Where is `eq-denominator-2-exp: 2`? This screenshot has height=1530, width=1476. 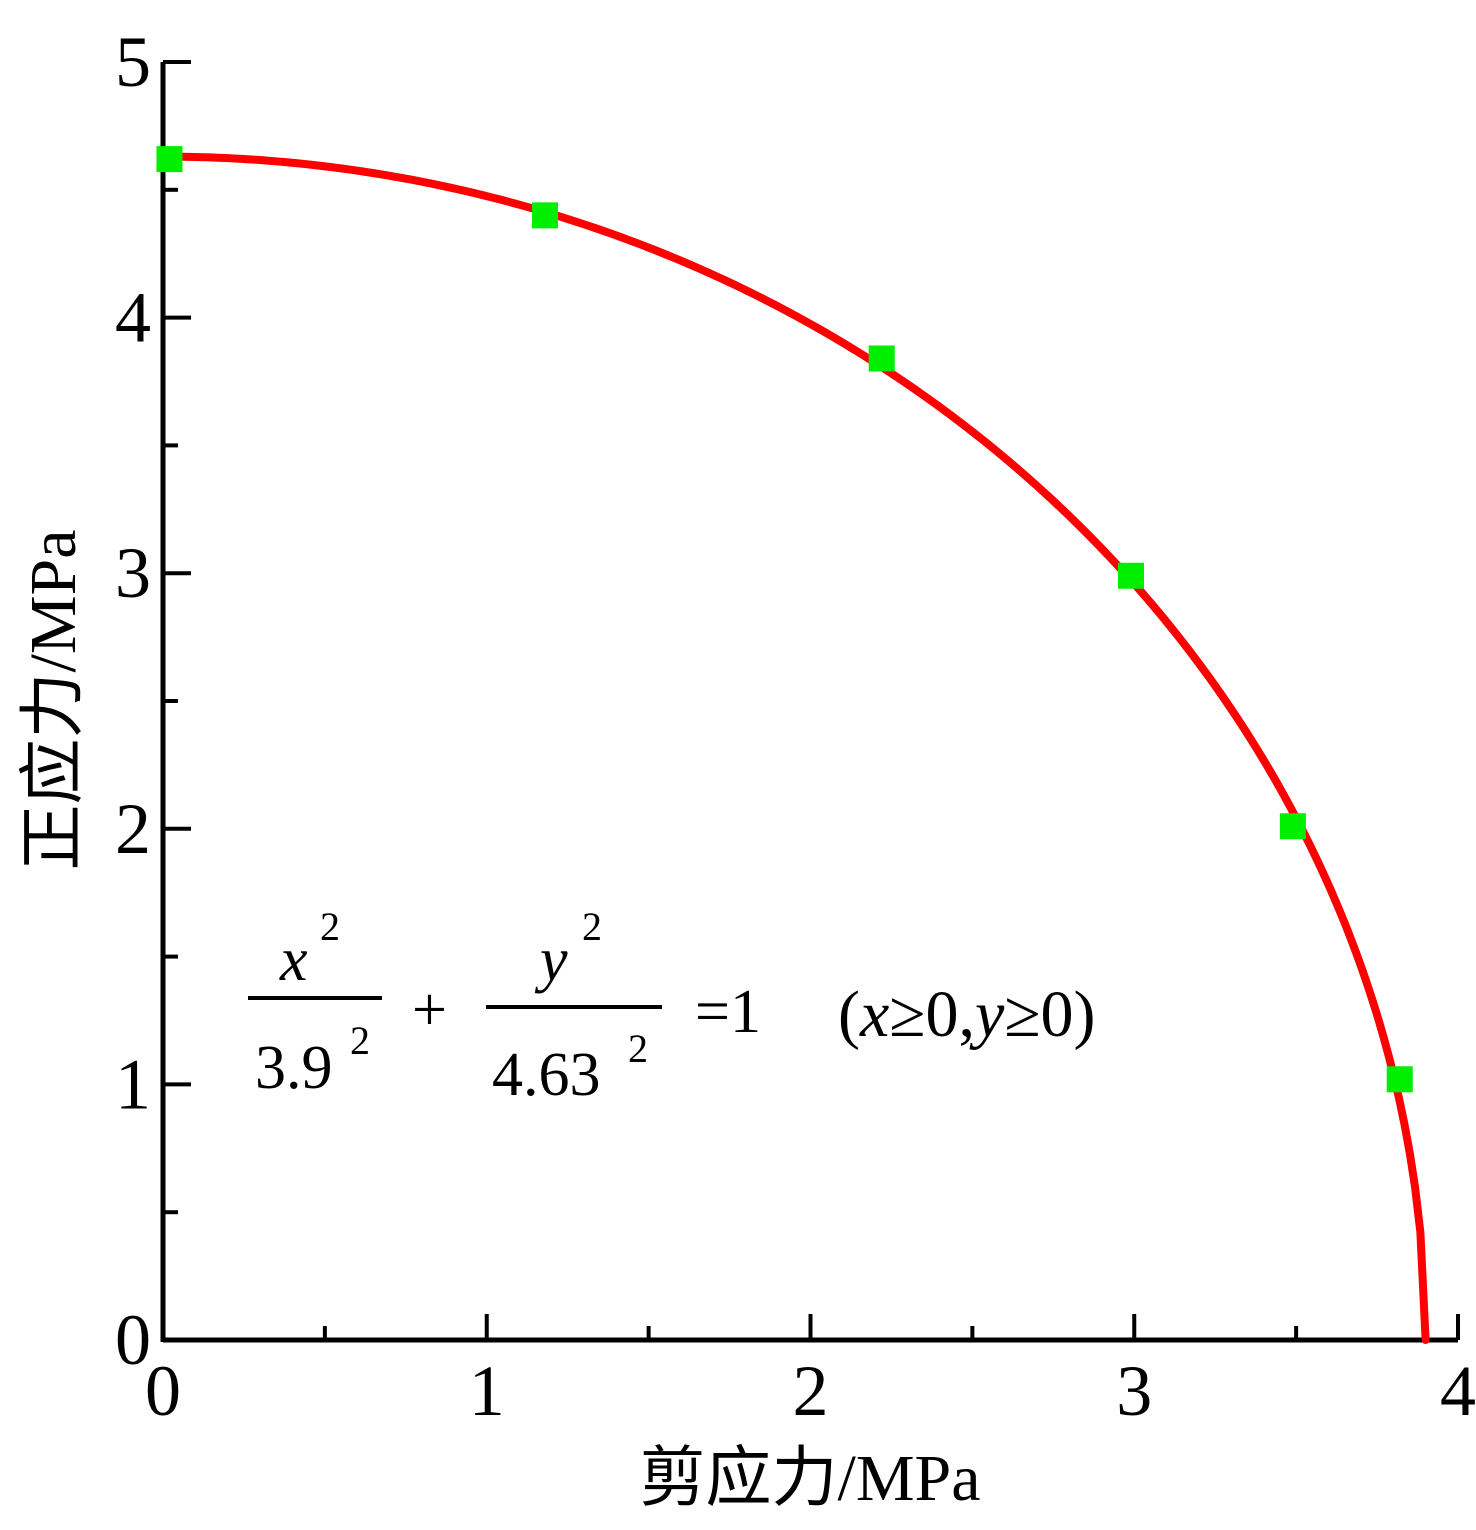
eq-denominator-2-exp: 2 is located at coordinates (638, 1048).